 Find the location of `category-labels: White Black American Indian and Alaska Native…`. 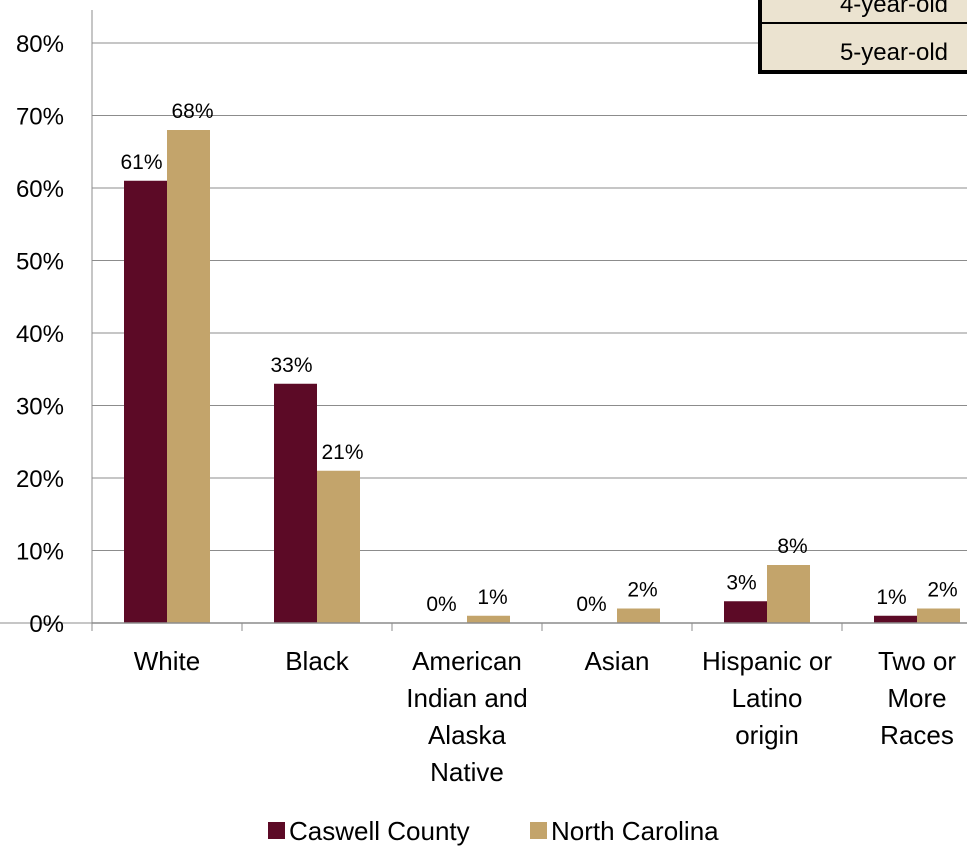

category-labels: White Black American Indian and Alaska Native… is located at coordinates (545, 716).